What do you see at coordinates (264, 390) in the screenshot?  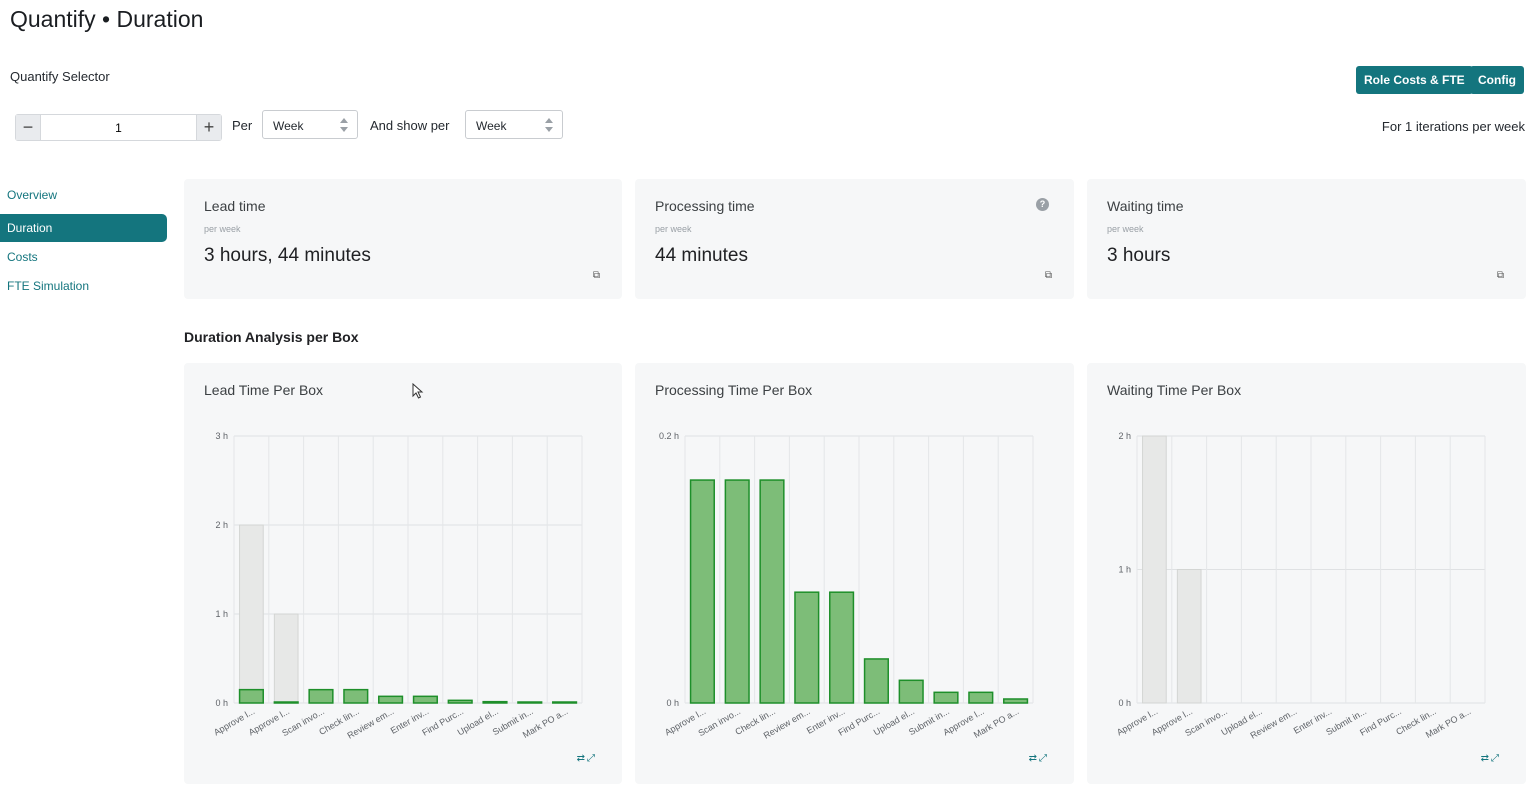 I see `chart-title: Lead Time Per Box` at bounding box center [264, 390].